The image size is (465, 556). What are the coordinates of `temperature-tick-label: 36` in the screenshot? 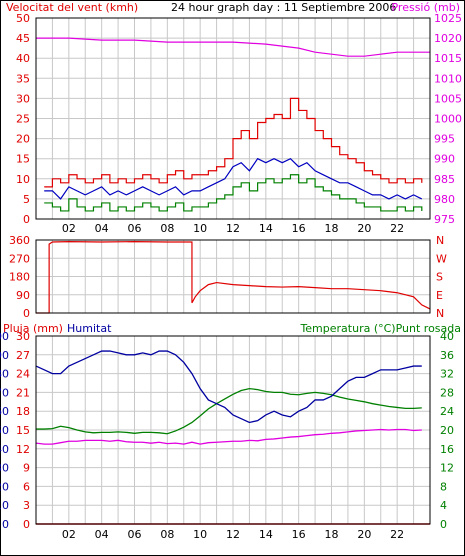 It's located at (447, 355).